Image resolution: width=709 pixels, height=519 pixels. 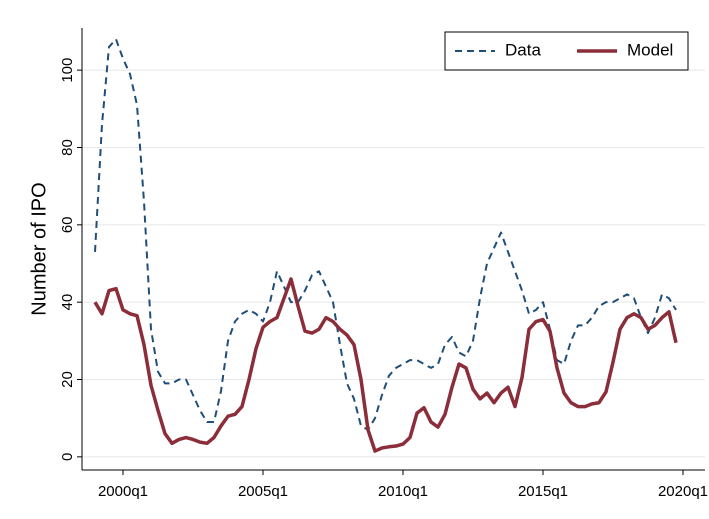 What do you see at coordinates (67, 70) in the screenshot?
I see `y-tick-label: 100` at bounding box center [67, 70].